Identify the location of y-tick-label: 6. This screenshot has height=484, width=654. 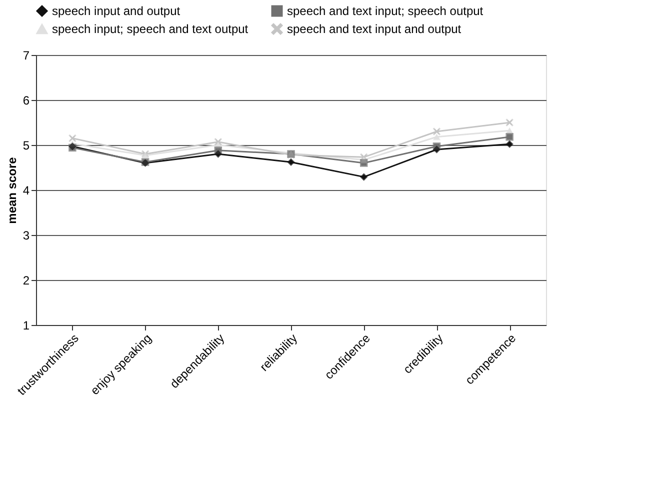
(26, 101).